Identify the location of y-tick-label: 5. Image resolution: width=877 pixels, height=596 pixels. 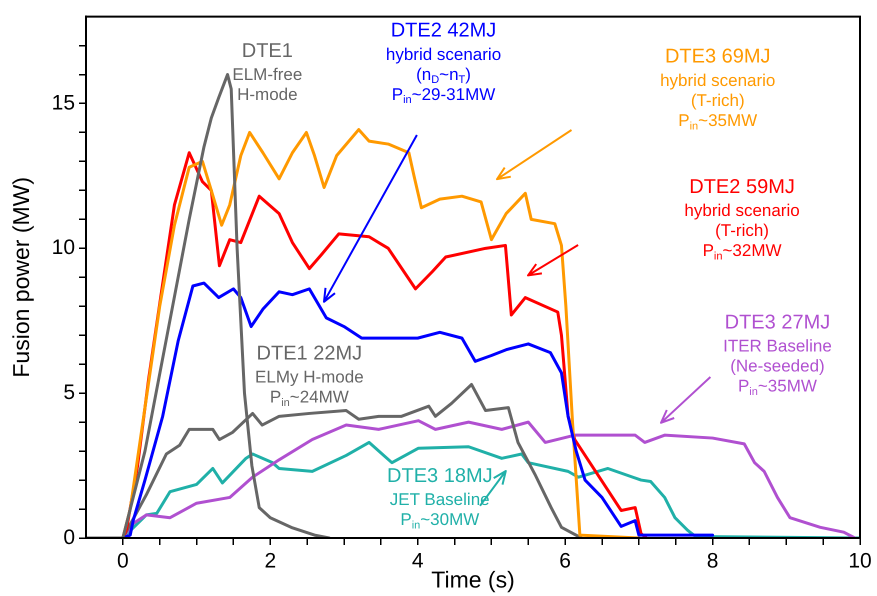
(69, 392).